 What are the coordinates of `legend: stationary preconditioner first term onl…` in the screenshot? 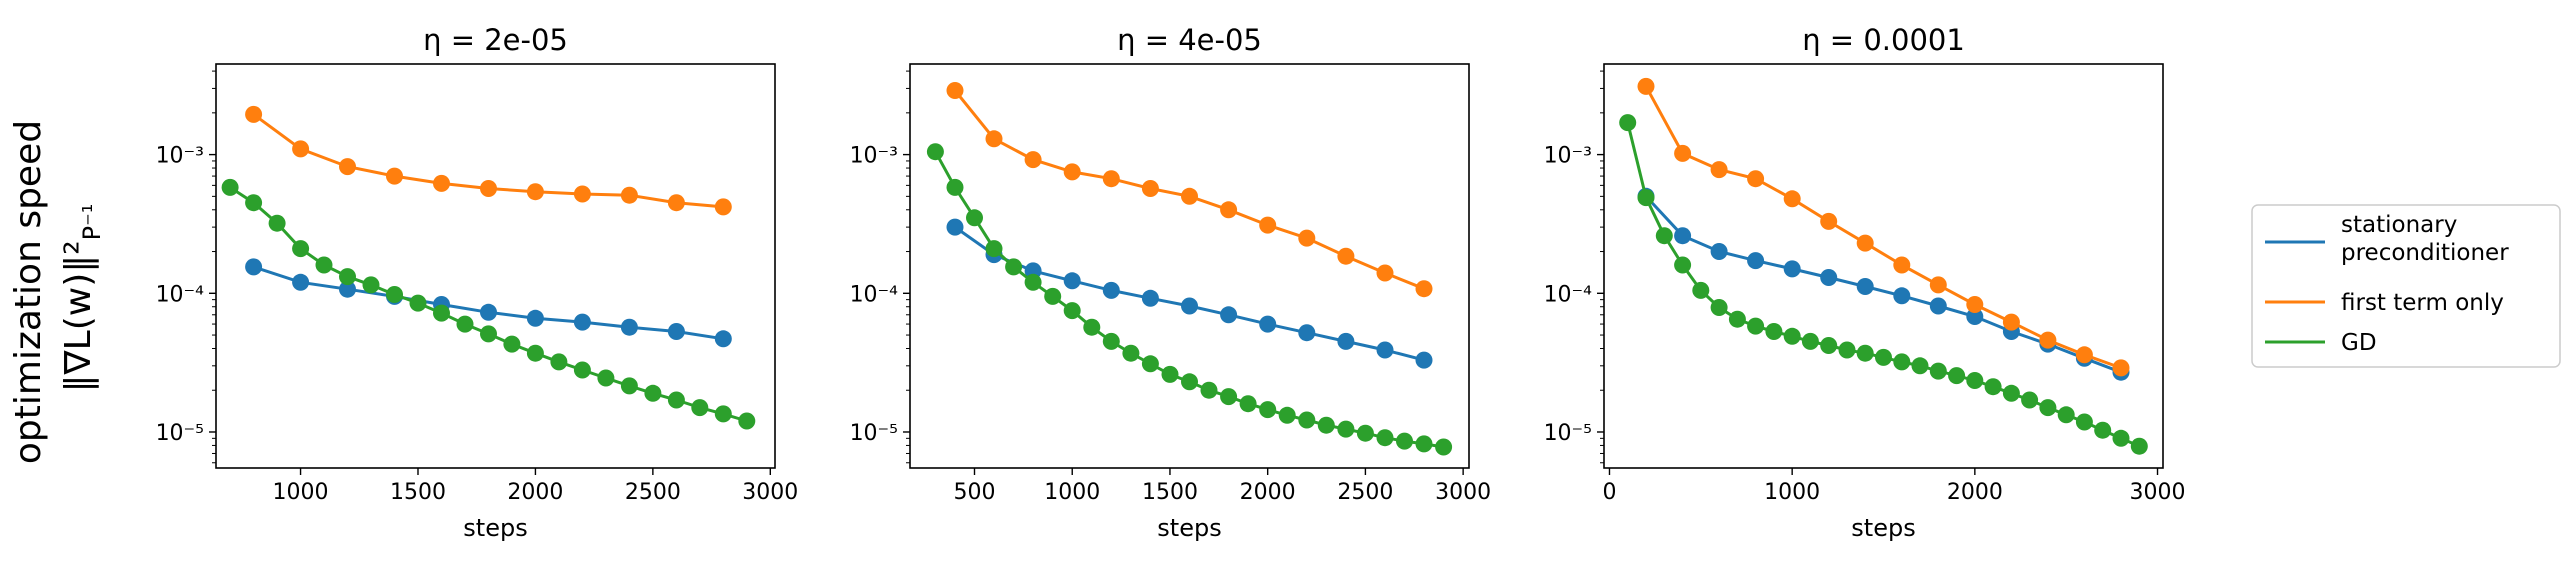 It's located at (2406, 286).